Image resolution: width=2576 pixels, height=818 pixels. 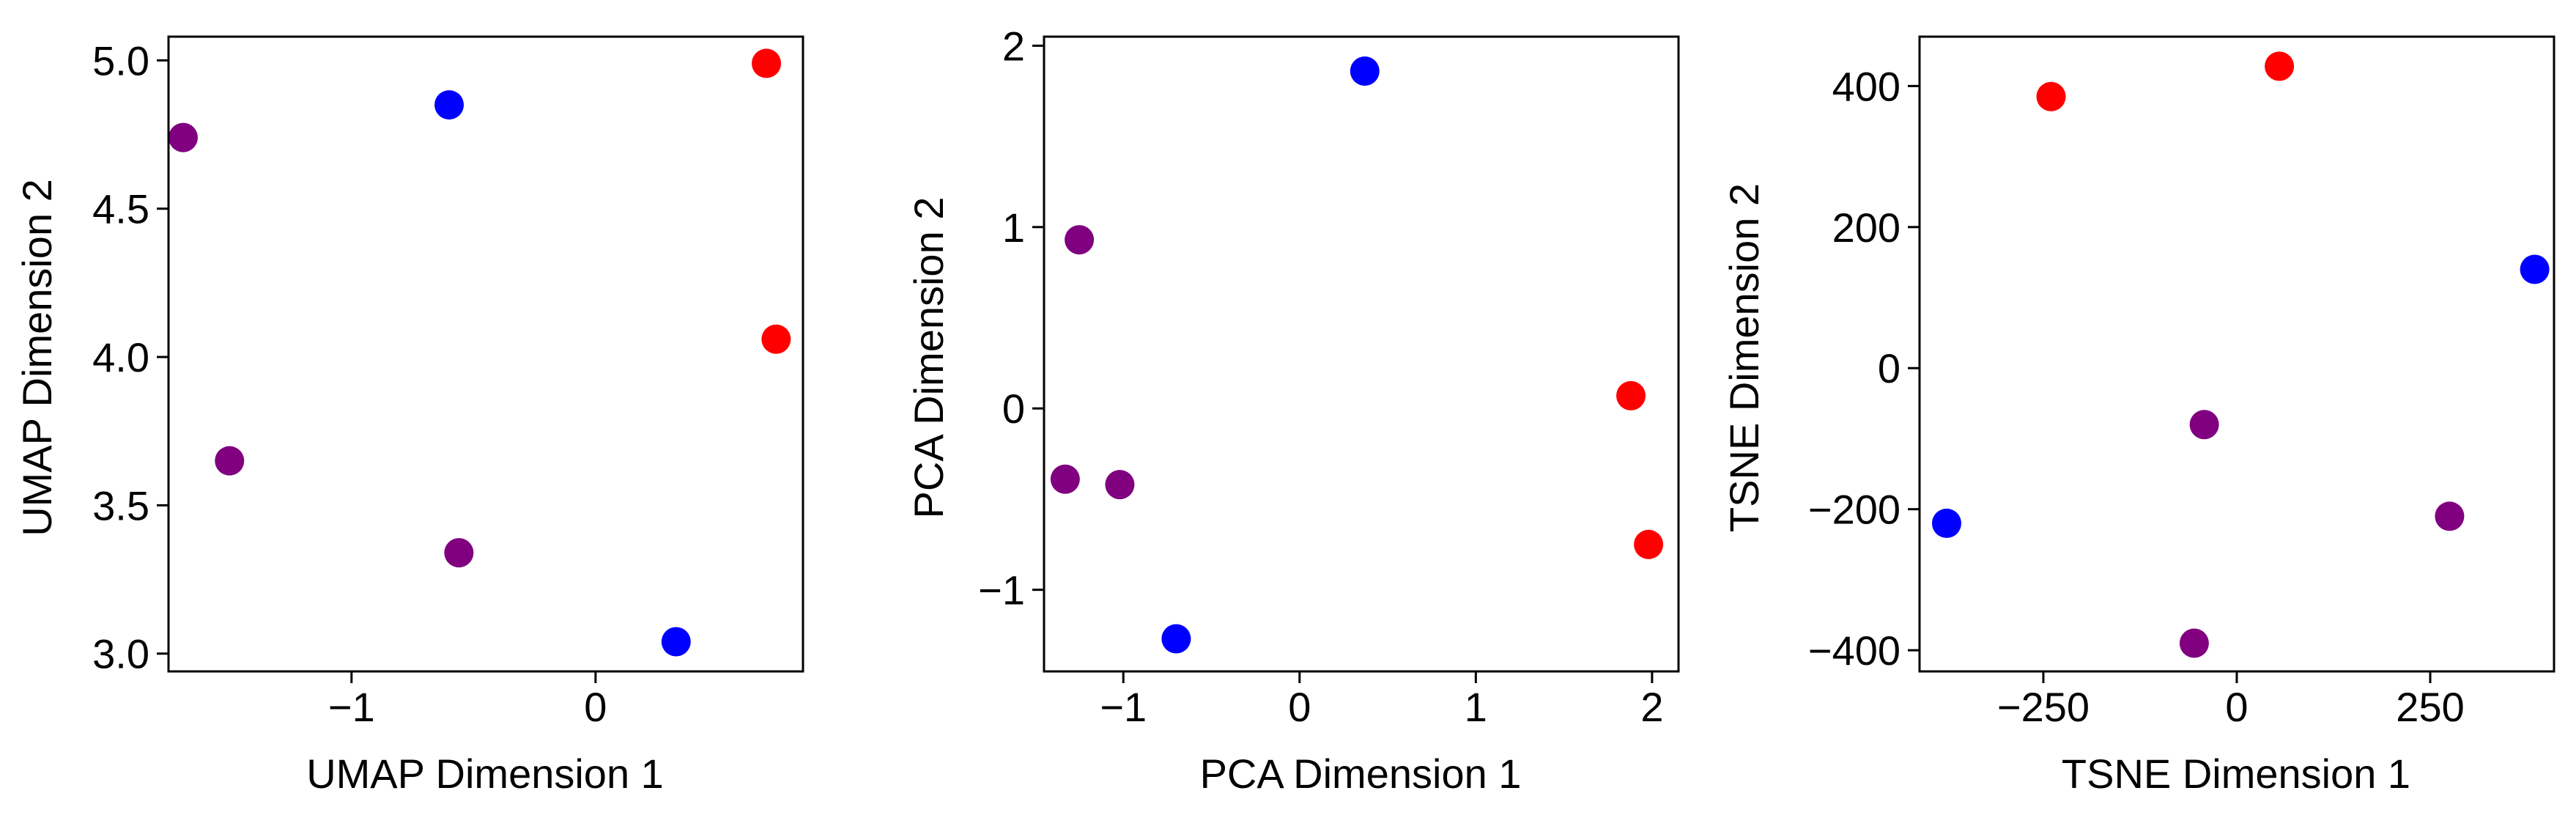 I want to click on umap-ytick-label: 3.0, so click(x=120, y=654).